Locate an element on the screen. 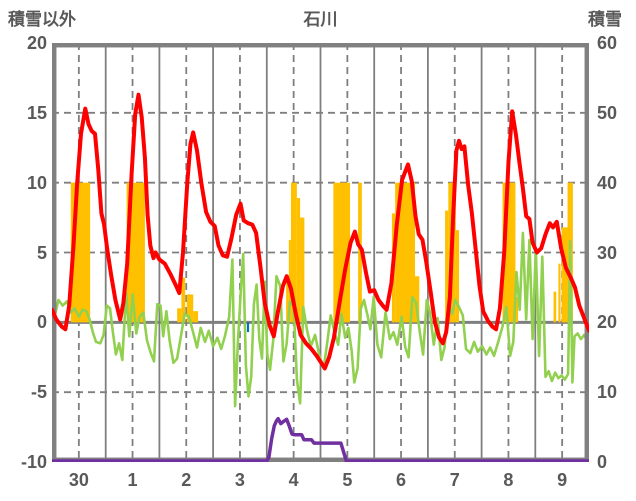  left-axis-title: 積雪以外 is located at coordinates (42, 19).